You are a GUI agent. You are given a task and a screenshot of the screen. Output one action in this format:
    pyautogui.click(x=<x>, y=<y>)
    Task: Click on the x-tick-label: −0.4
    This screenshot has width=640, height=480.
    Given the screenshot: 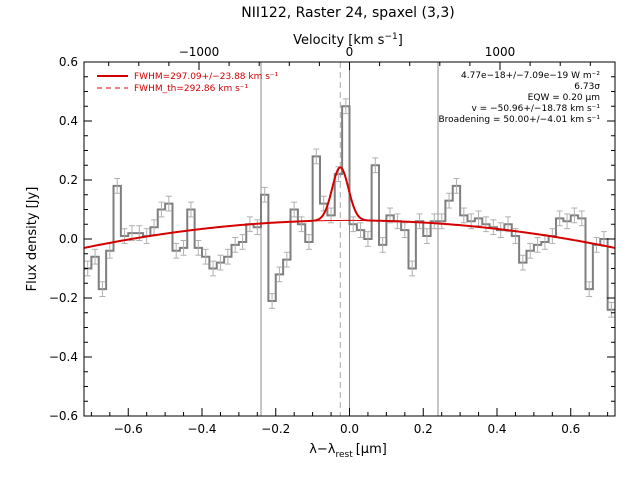 What is the action you would take?
    pyautogui.click(x=201, y=429)
    